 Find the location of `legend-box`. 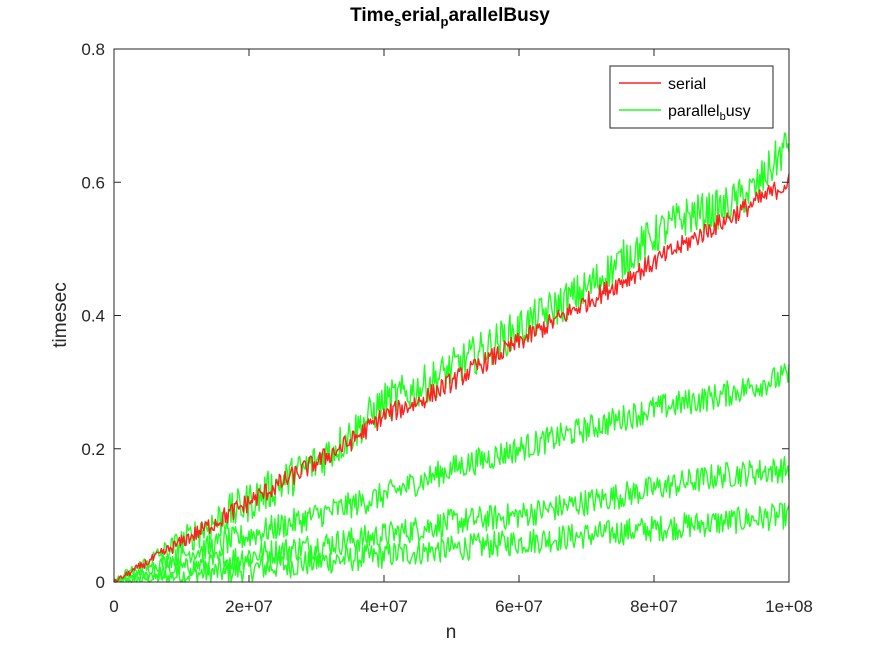

legend-box is located at coordinates (691, 97).